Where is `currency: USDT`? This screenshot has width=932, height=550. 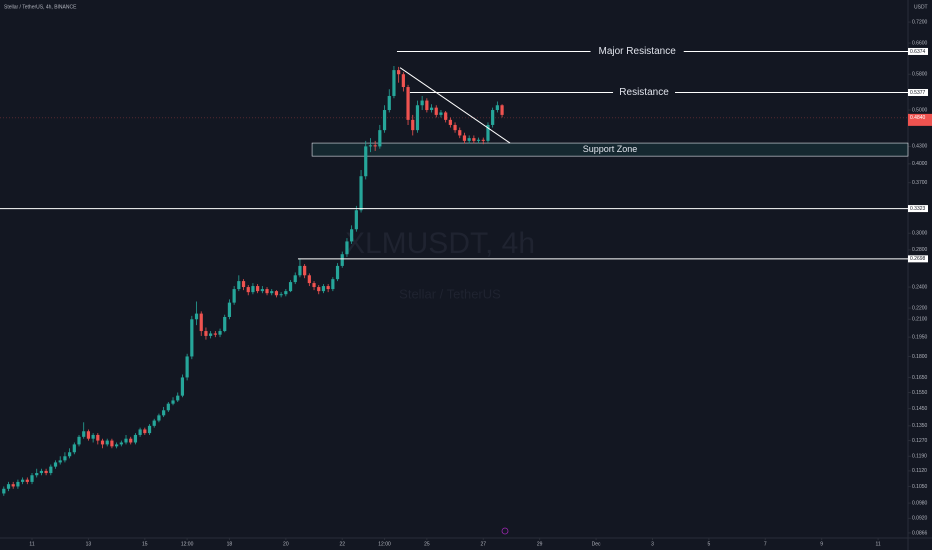 currency: USDT is located at coordinates (921, 7).